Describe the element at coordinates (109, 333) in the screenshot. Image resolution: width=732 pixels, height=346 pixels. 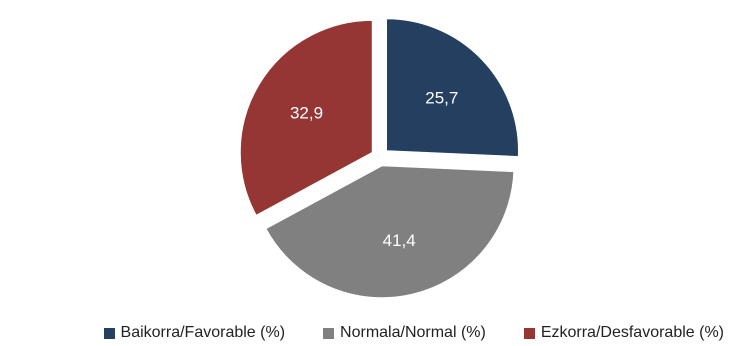
I see `legend-swatch-favorable` at that location.